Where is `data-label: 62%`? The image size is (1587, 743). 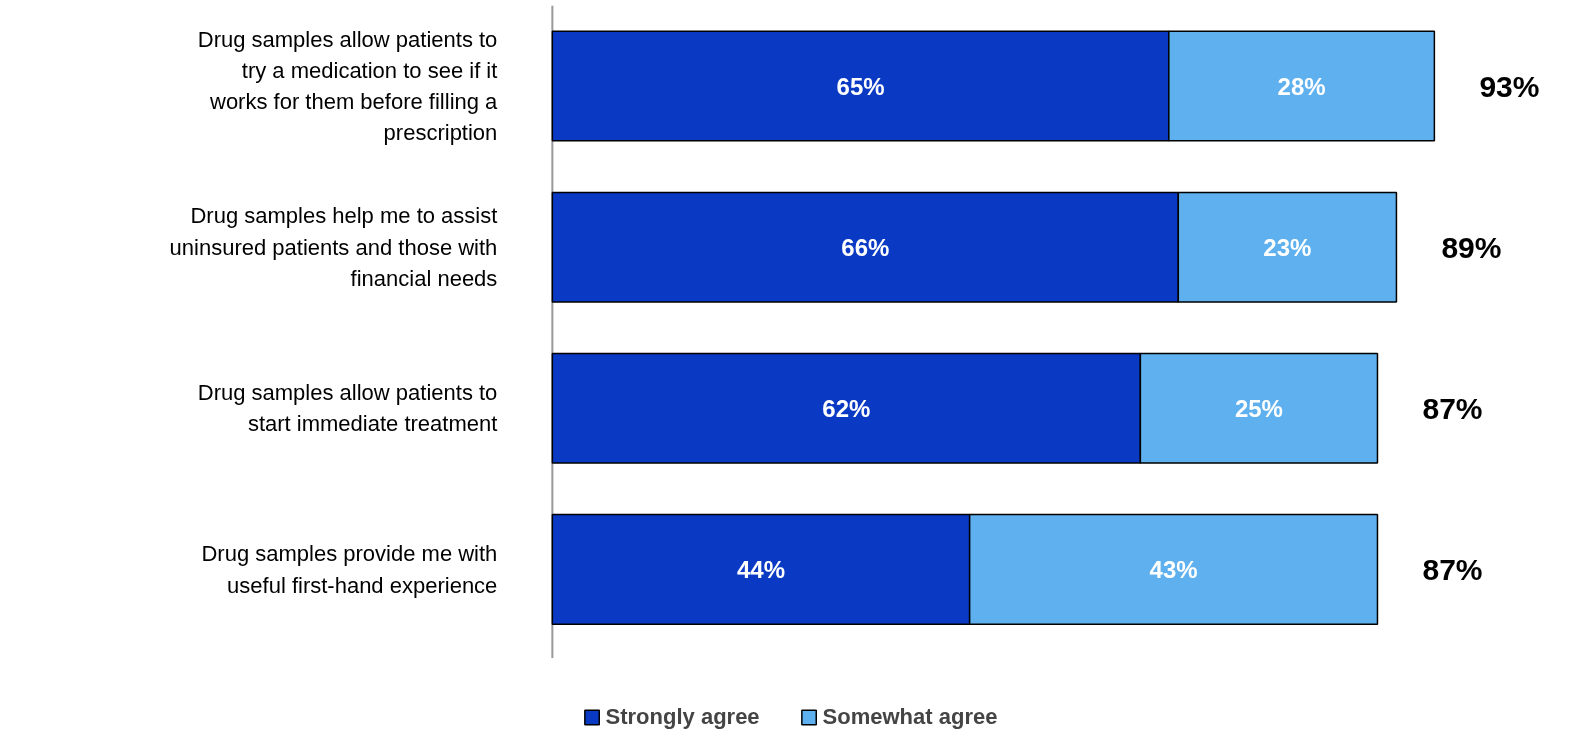
data-label: 62% is located at coordinates (846, 408).